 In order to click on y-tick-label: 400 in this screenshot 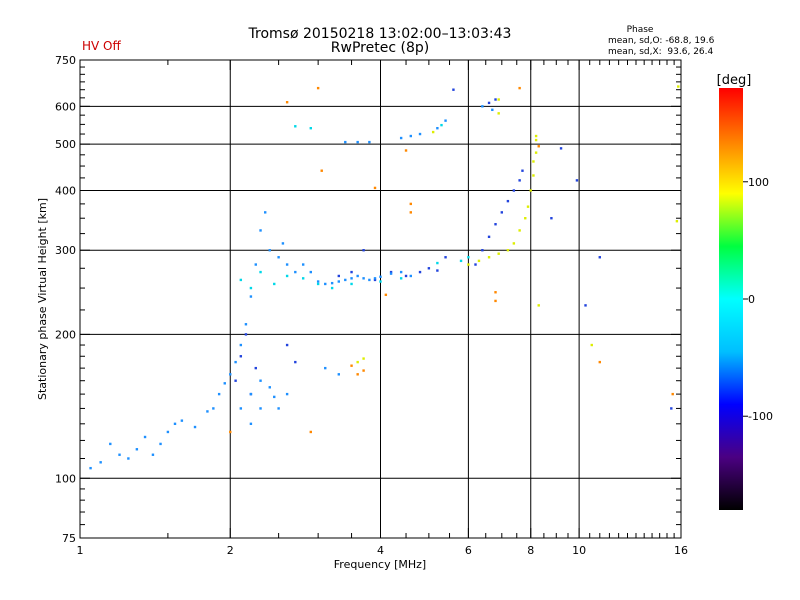, I will do `click(65, 190)`.